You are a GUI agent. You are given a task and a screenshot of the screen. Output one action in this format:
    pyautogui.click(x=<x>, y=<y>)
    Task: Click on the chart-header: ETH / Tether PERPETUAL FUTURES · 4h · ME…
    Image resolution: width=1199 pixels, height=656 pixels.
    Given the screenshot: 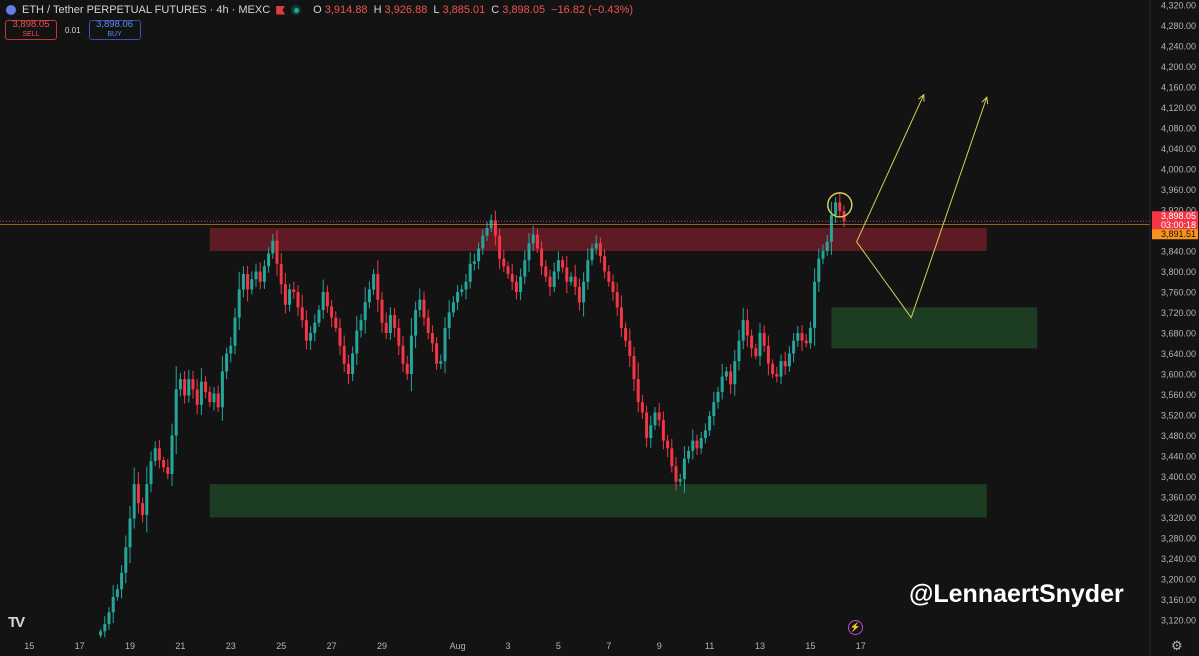 What is the action you would take?
    pyautogui.click(x=321, y=10)
    